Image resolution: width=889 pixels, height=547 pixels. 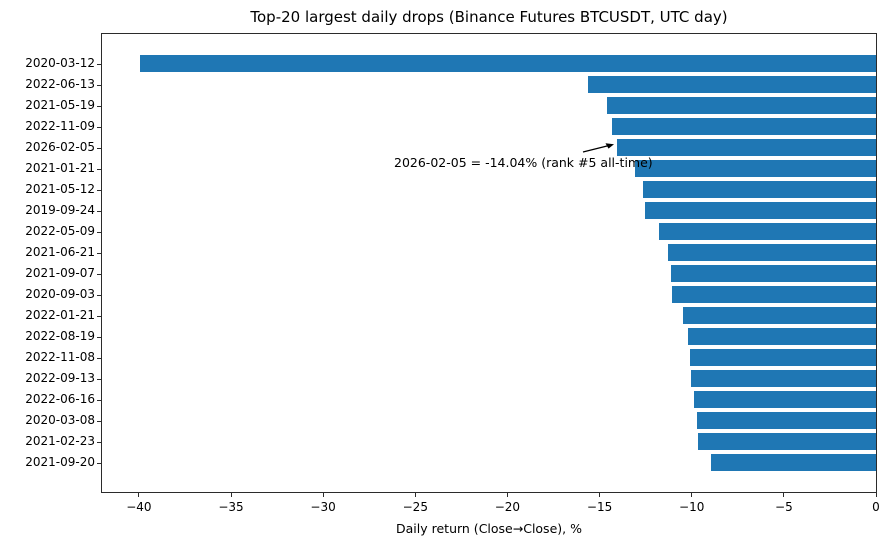 What do you see at coordinates (523, 162) in the screenshot?
I see `annotation-text: 2026-02-05 = -14.04% (rank #5 all-time)` at bounding box center [523, 162].